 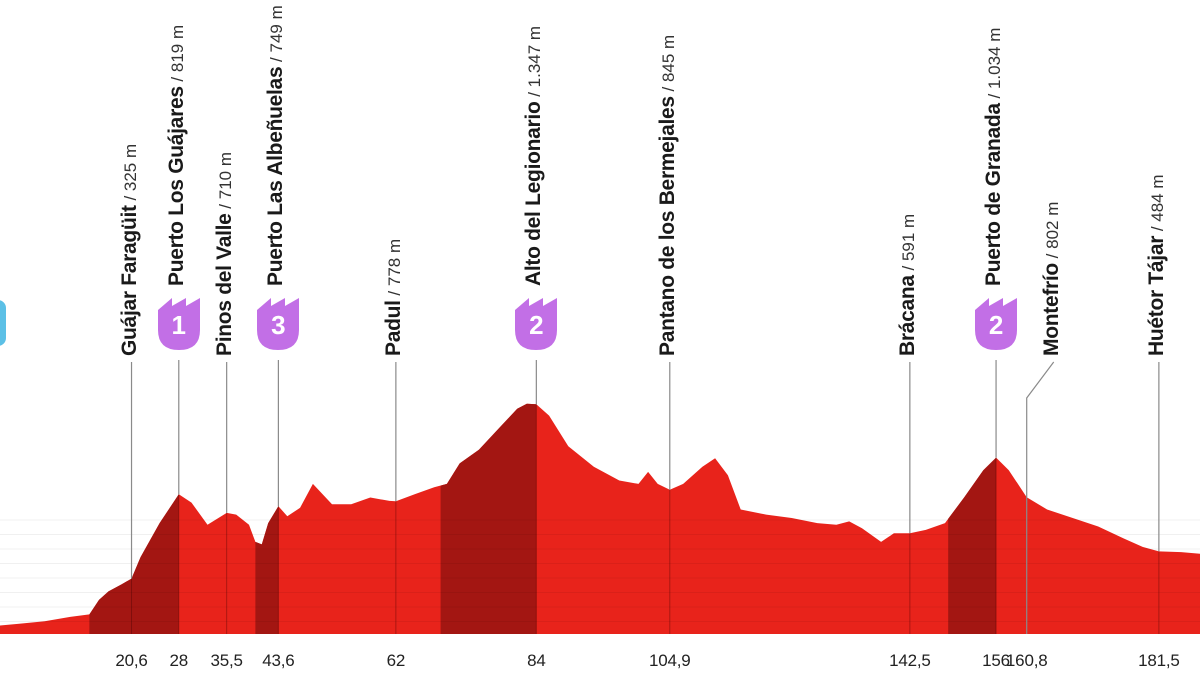 I want to click on waypoint-name: Alto del Legionario, so click(x=533, y=194).